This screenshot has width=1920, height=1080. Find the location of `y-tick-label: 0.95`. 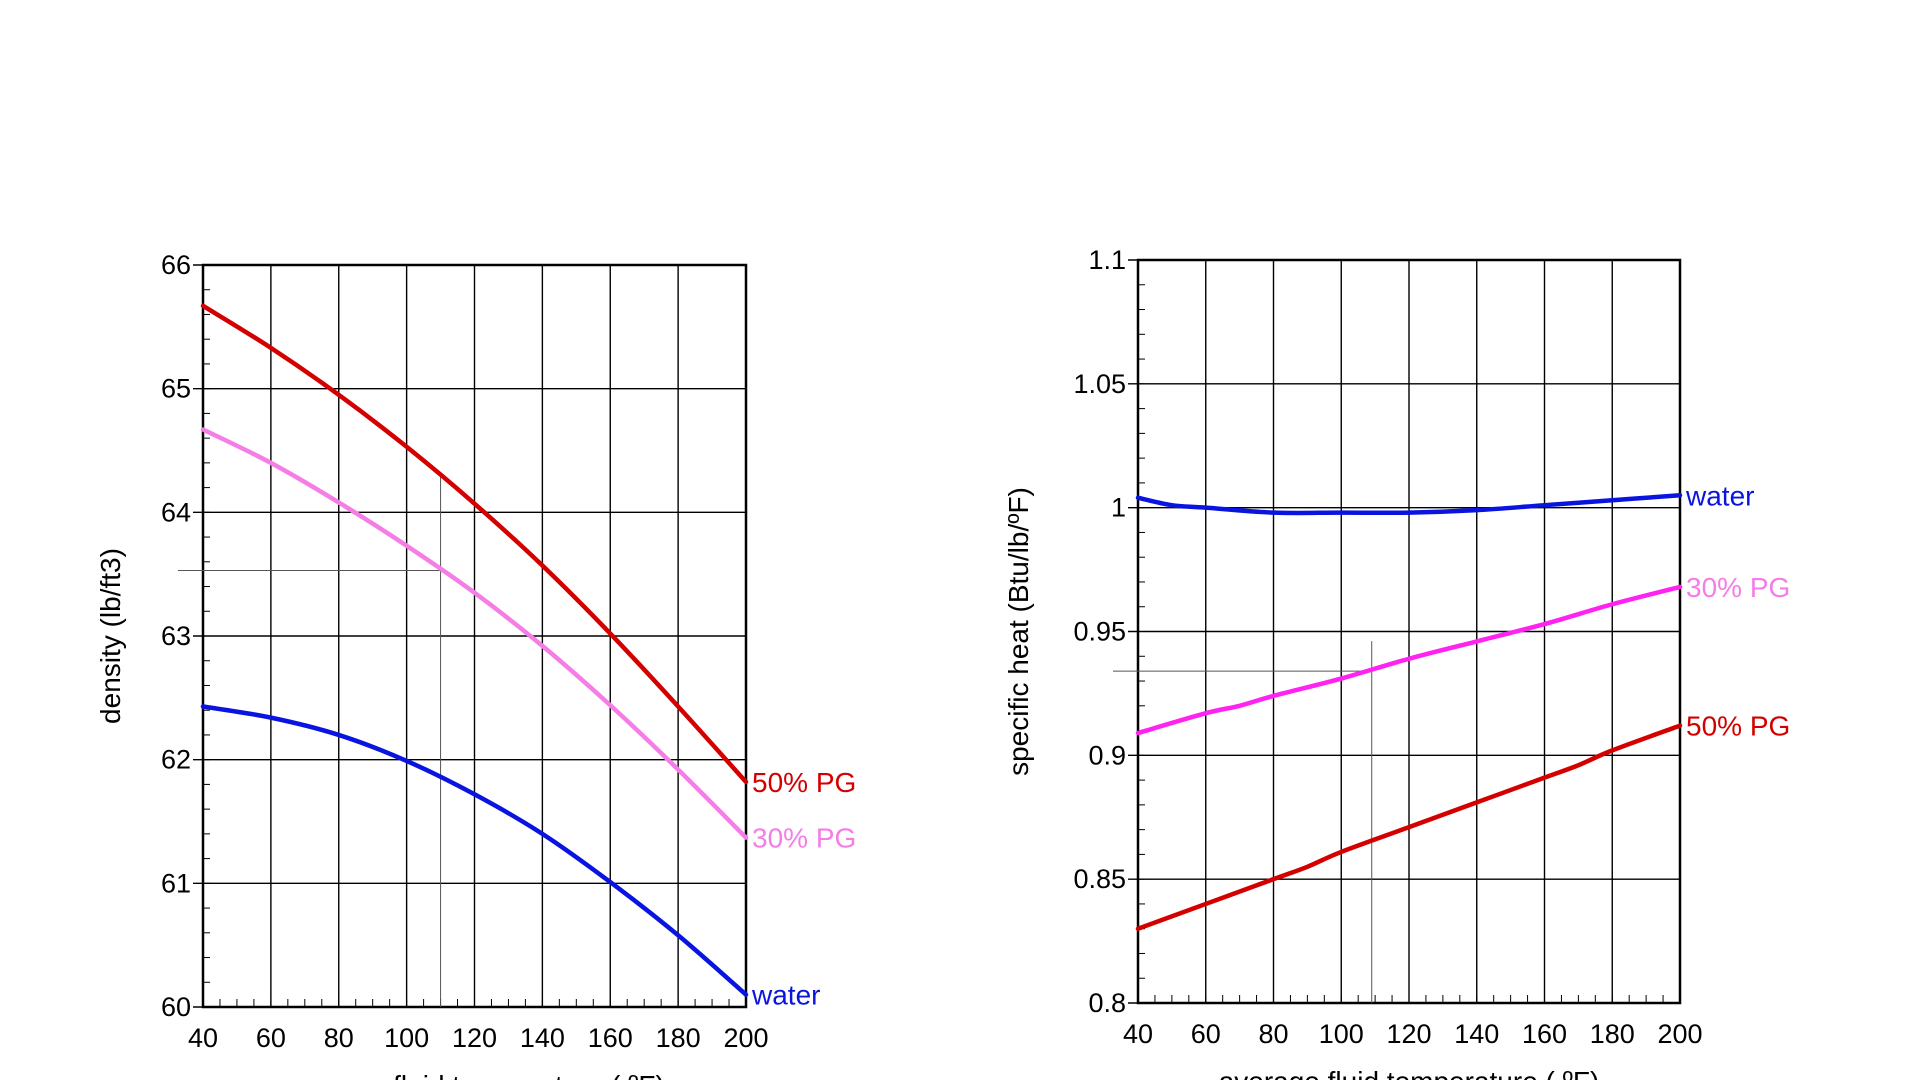

y-tick-label: 0.95 is located at coordinates (1099, 632).